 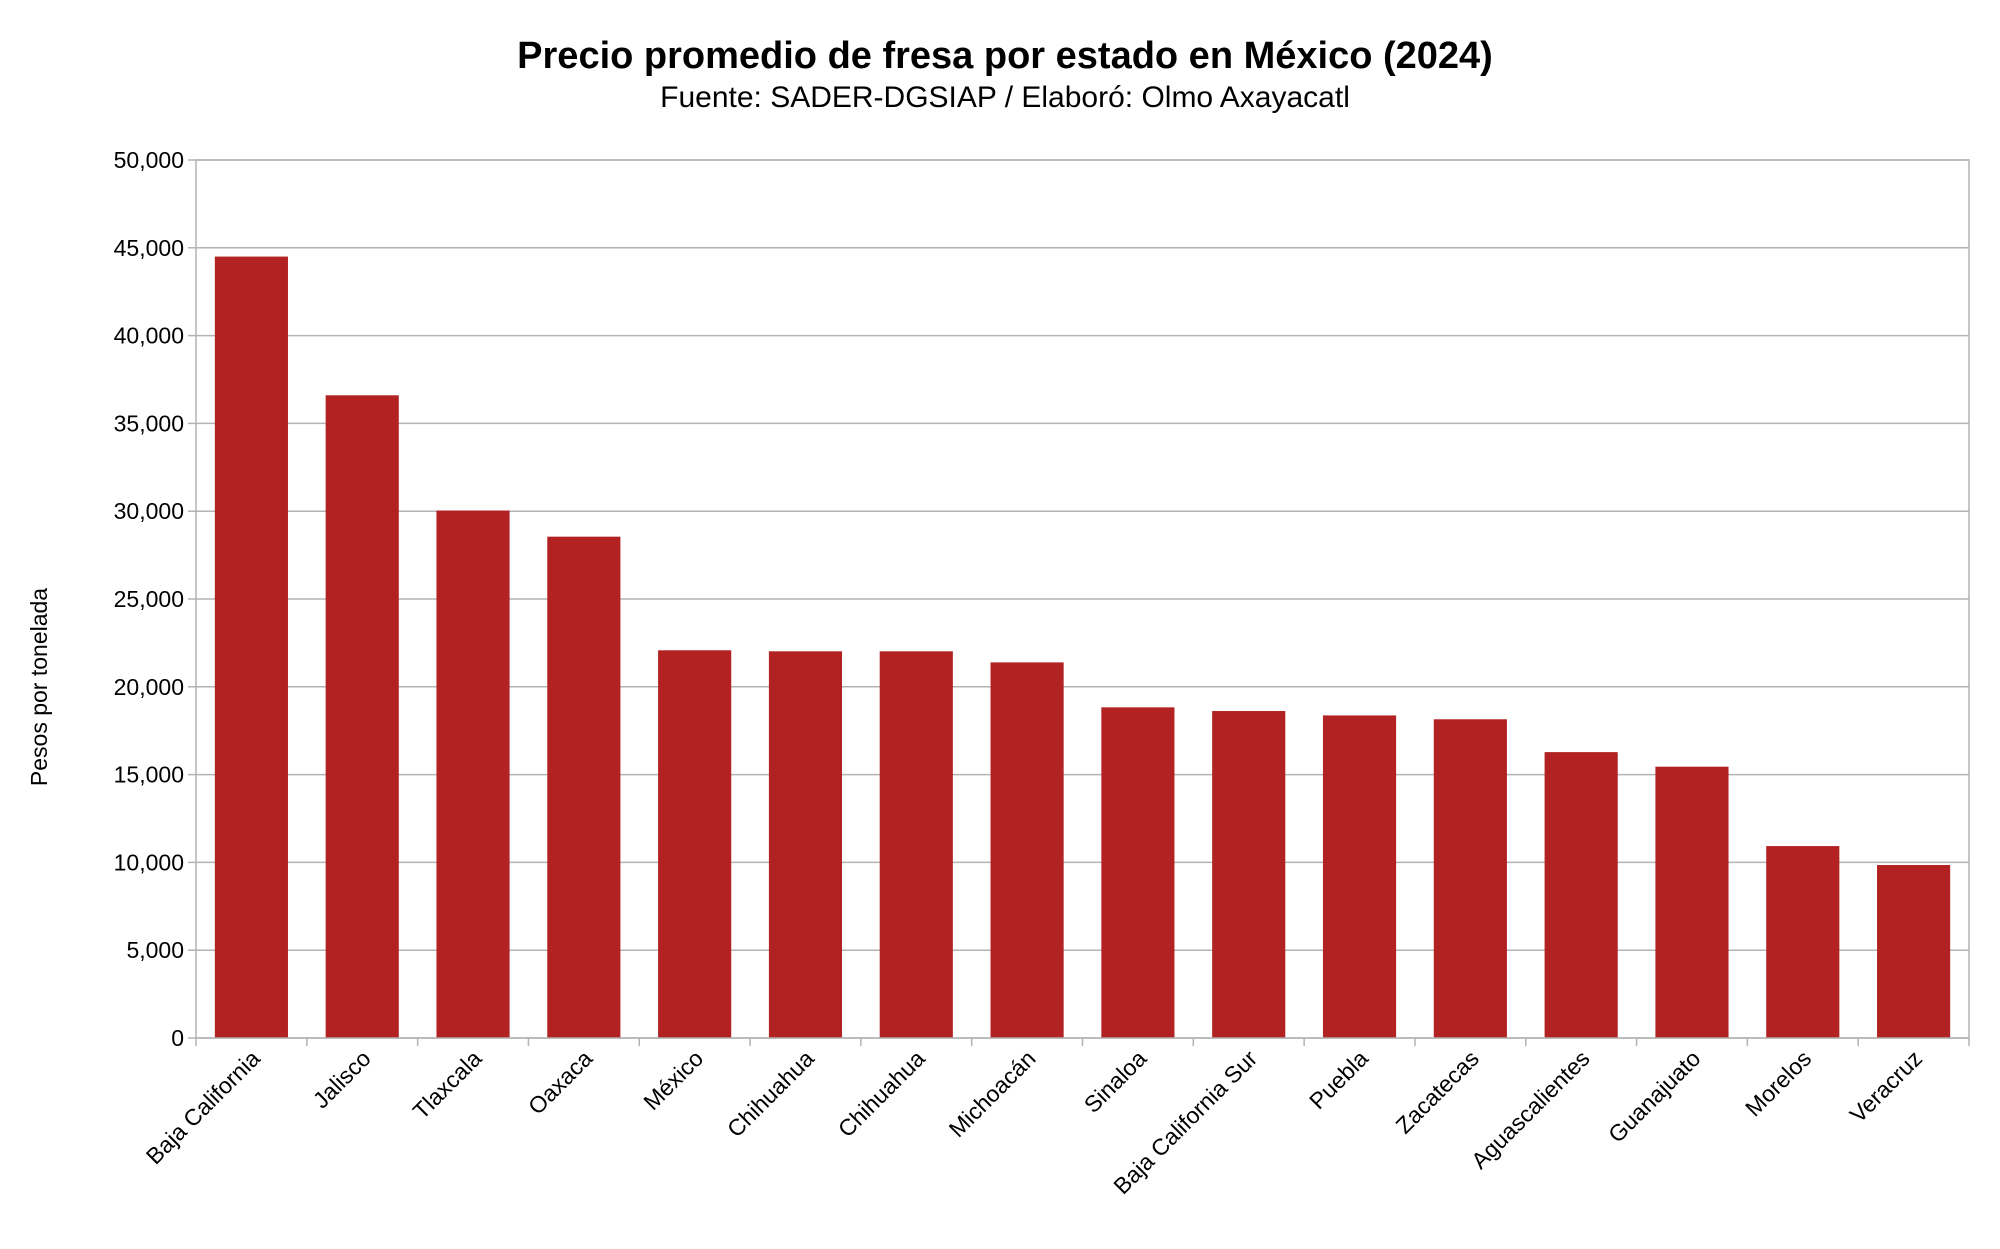 What do you see at coordinates (155, 950) in the screenshot?
I see `y-tick-label: 5,000` at bounding box center [155, 950].